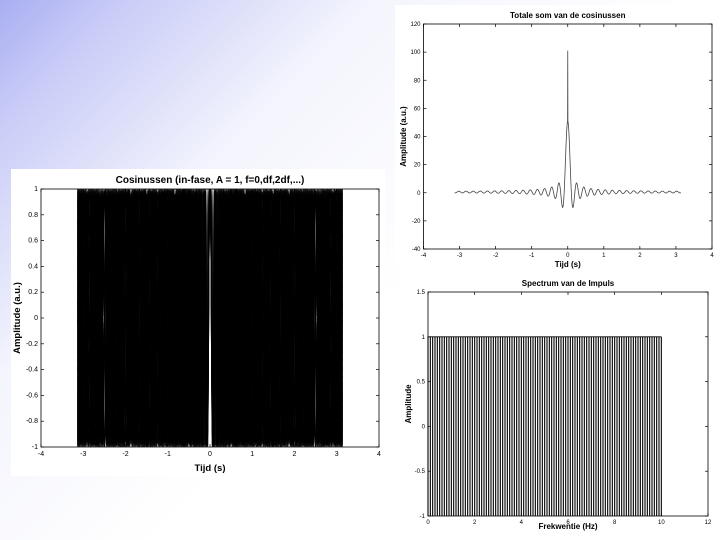 The width and height of the screenshot is (720, 540). What do you see at coordinates (417, 81) in the screenshot?
I see `sum-ytick-label: 80` at bounding box center [417, 81].